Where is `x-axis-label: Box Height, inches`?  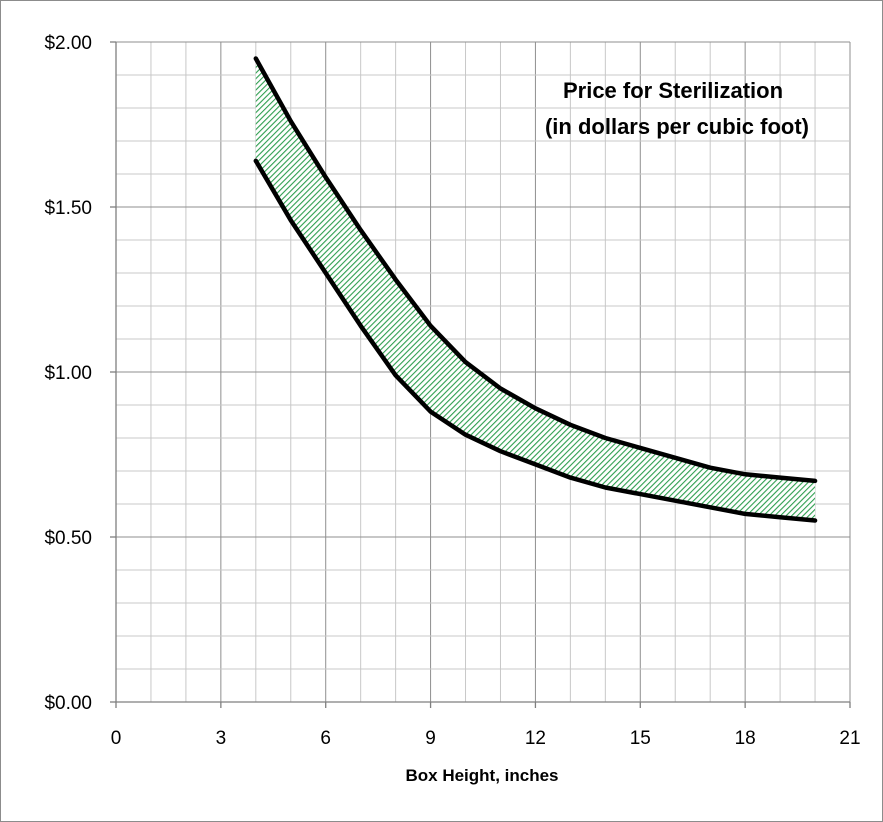 x-axis-label: Box Height, inches is located at coordinates (481, 775).